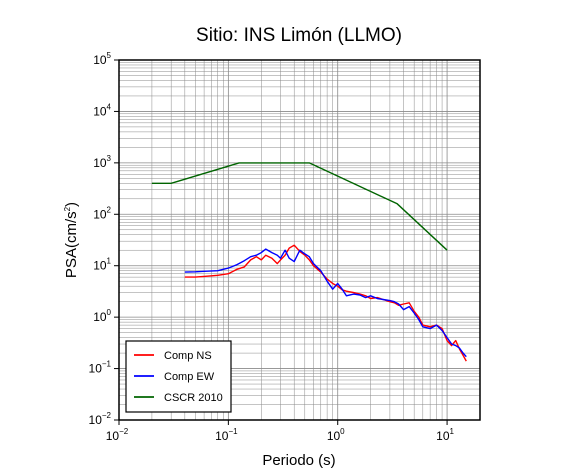 Image resolution: width=586 pixels, height=475 pixels. What do you see at coordinates (117, 435) in the screenshot?
I see `x-tick-label: 10⁻²` at bounding box center [117, 435].